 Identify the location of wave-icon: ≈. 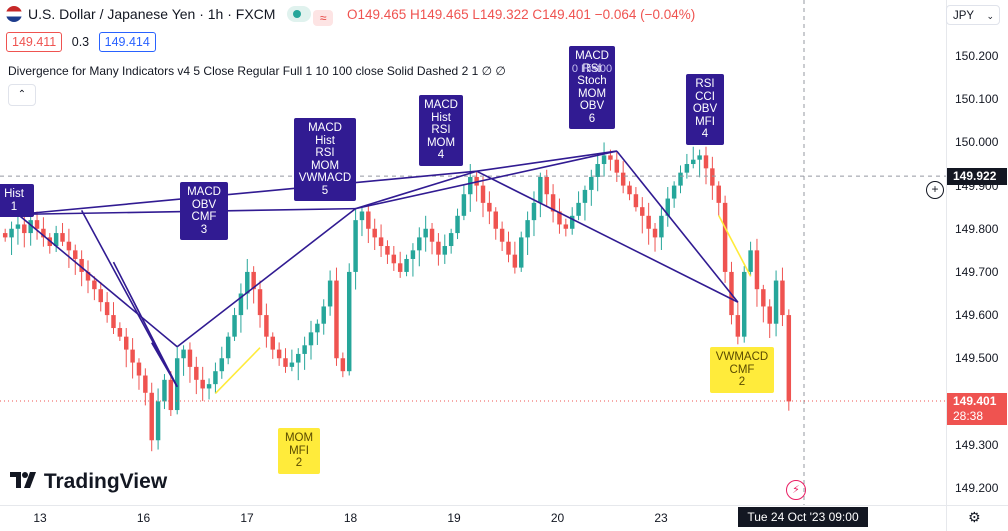
(323, 18).